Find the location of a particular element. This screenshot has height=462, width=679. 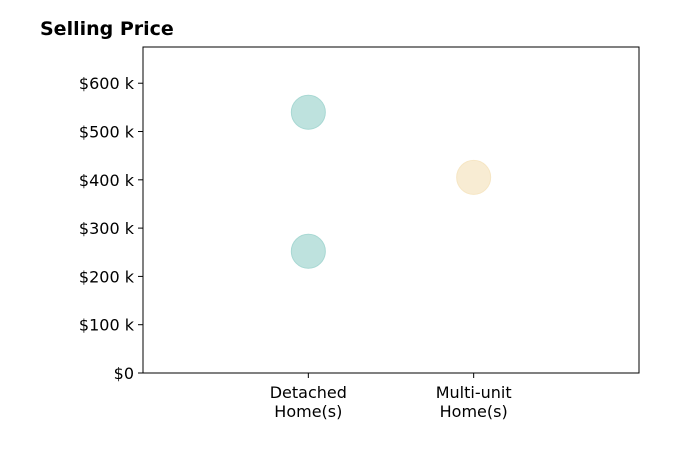

x-tick-label: Multi-unit Home(s) is located at coordinates (474, 402).